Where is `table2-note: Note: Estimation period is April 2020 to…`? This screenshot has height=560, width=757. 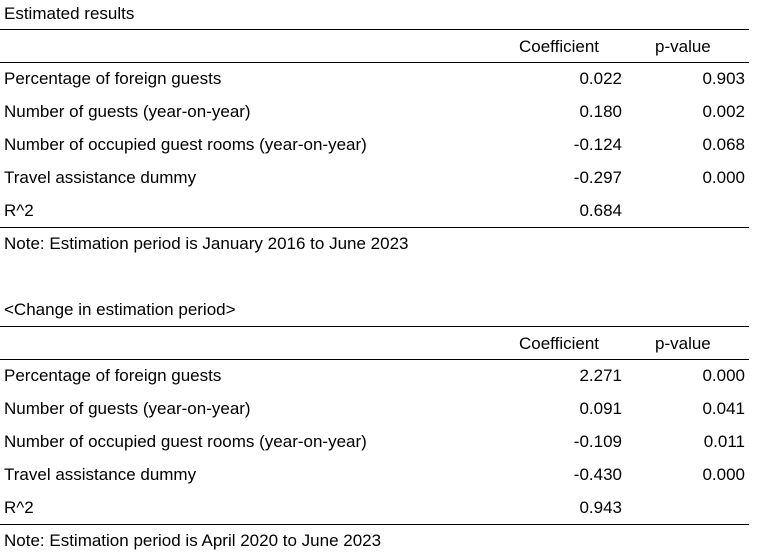
table2-note: Note: Estimation period is April 2020 to… is located at coordinates (193, 540).